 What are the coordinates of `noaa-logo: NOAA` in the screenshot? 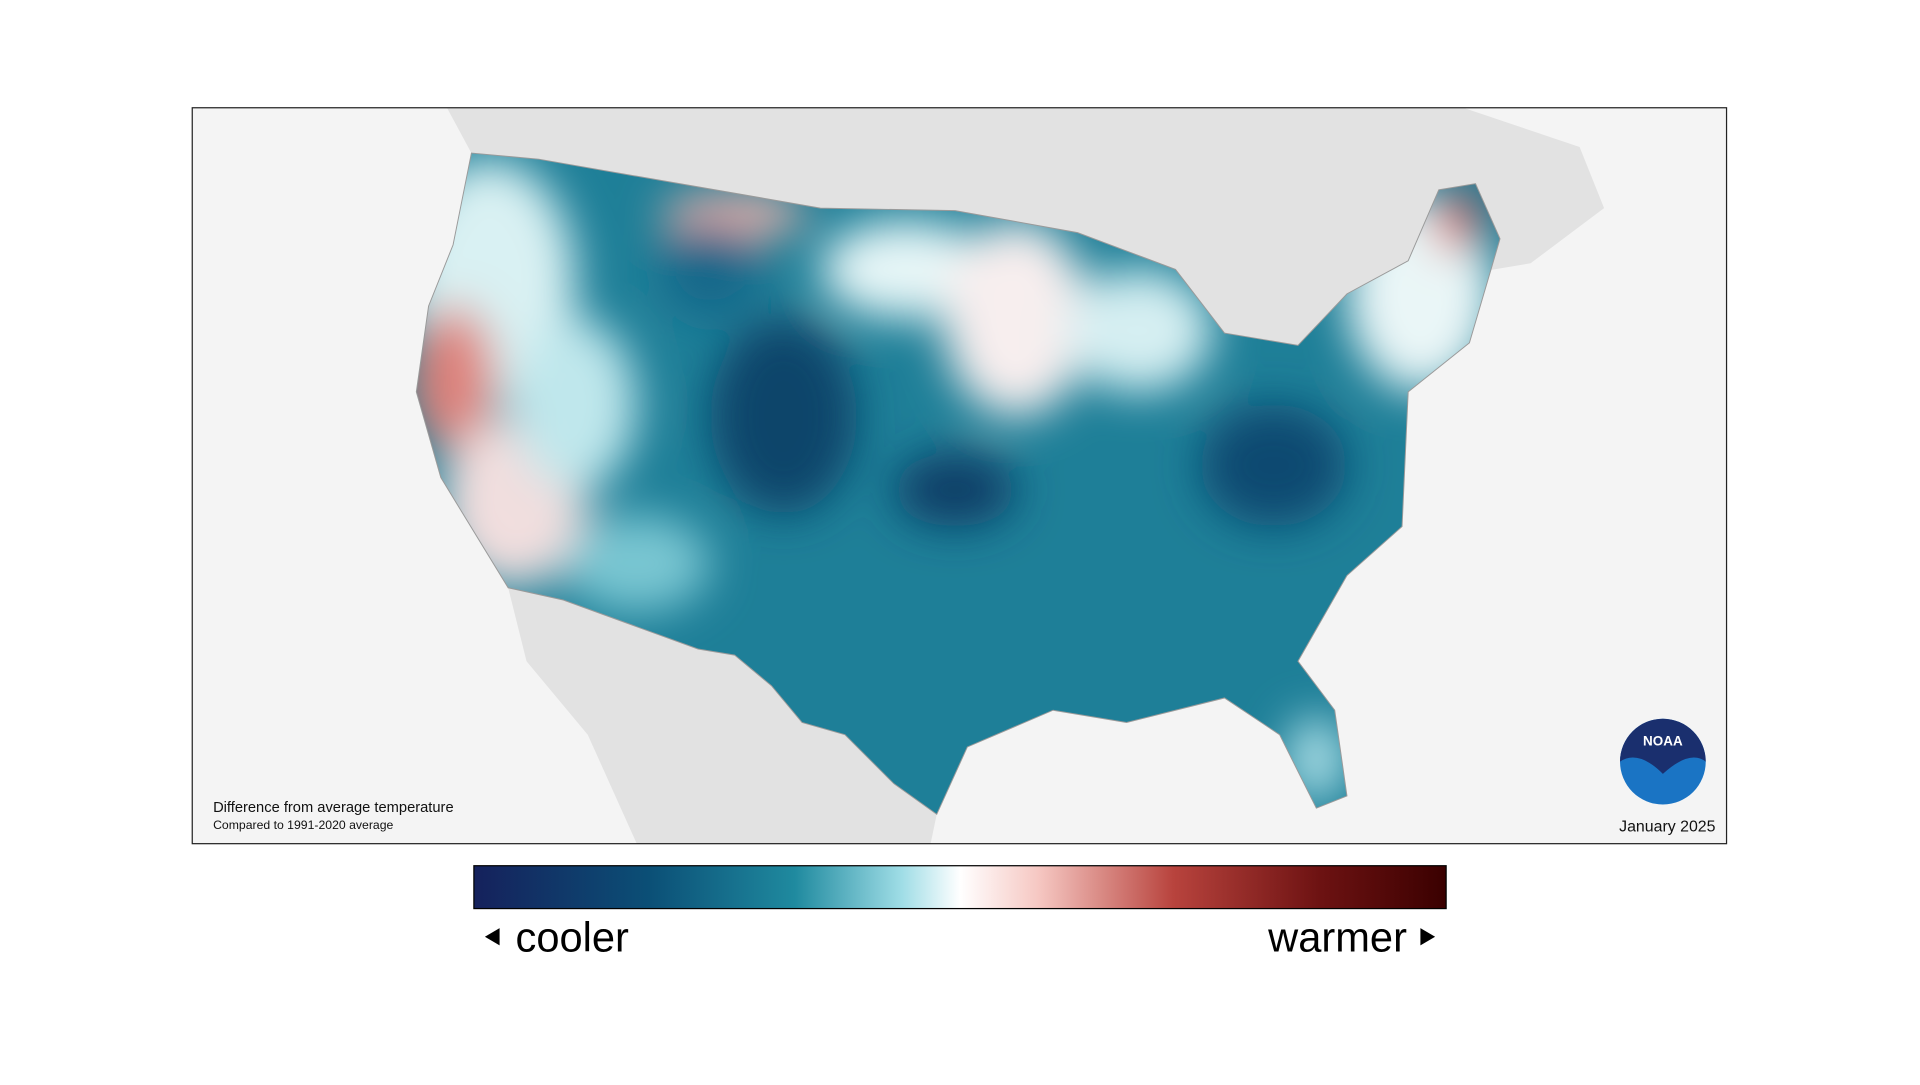 It's located at (1663, 761).